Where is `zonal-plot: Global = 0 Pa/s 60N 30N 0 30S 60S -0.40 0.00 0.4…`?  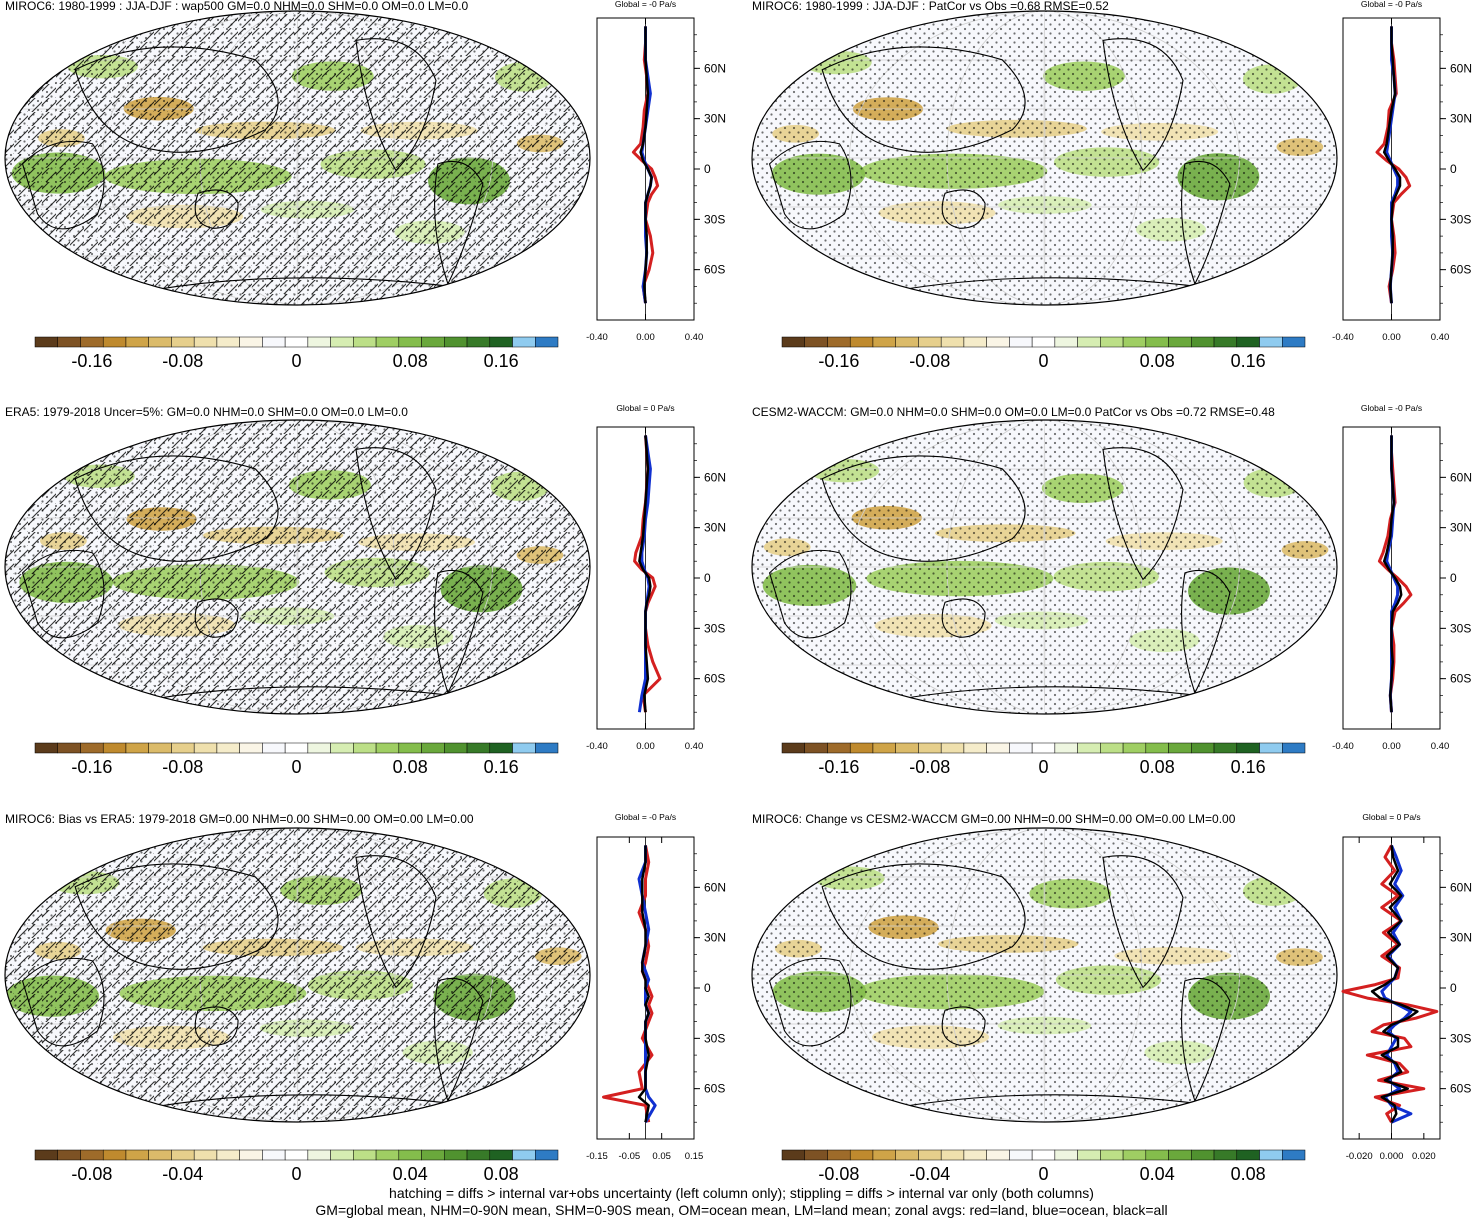
zonal-plot: Global = 0 Pa/s 60N 30N 0 30S 60S -0.40 0.00 0.4… is located at coordinates (656, 577).